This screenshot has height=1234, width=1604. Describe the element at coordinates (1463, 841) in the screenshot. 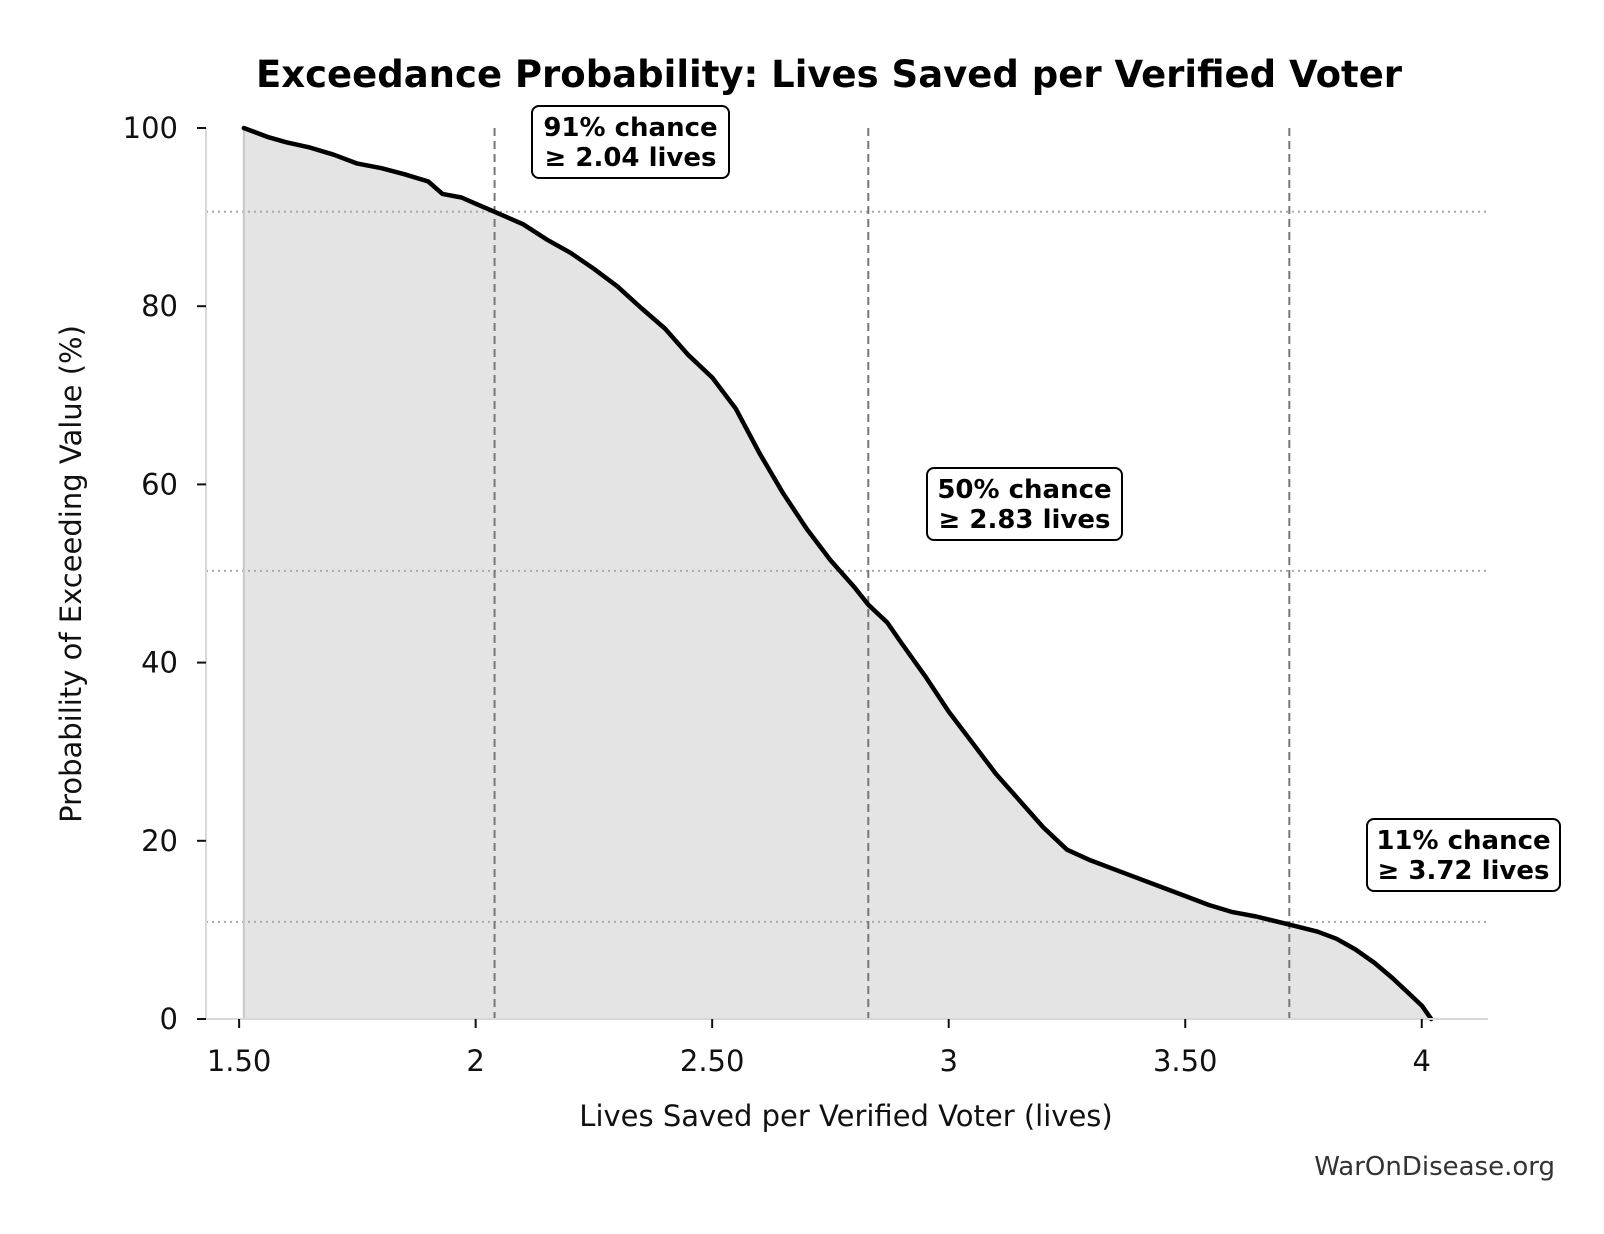

I see `annotation-probability: 11% chance` at that location.